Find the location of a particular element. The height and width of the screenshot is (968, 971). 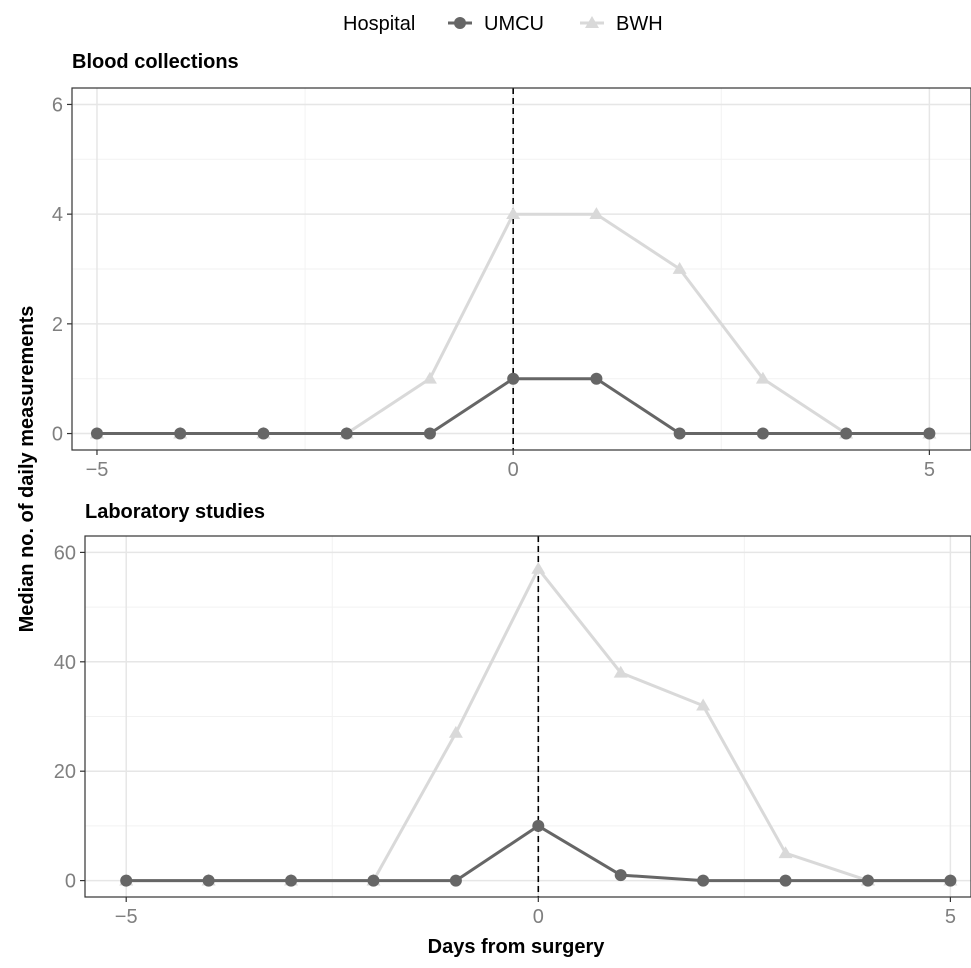

legend-bwh-label: BWH is located at coordinates (639, 24).